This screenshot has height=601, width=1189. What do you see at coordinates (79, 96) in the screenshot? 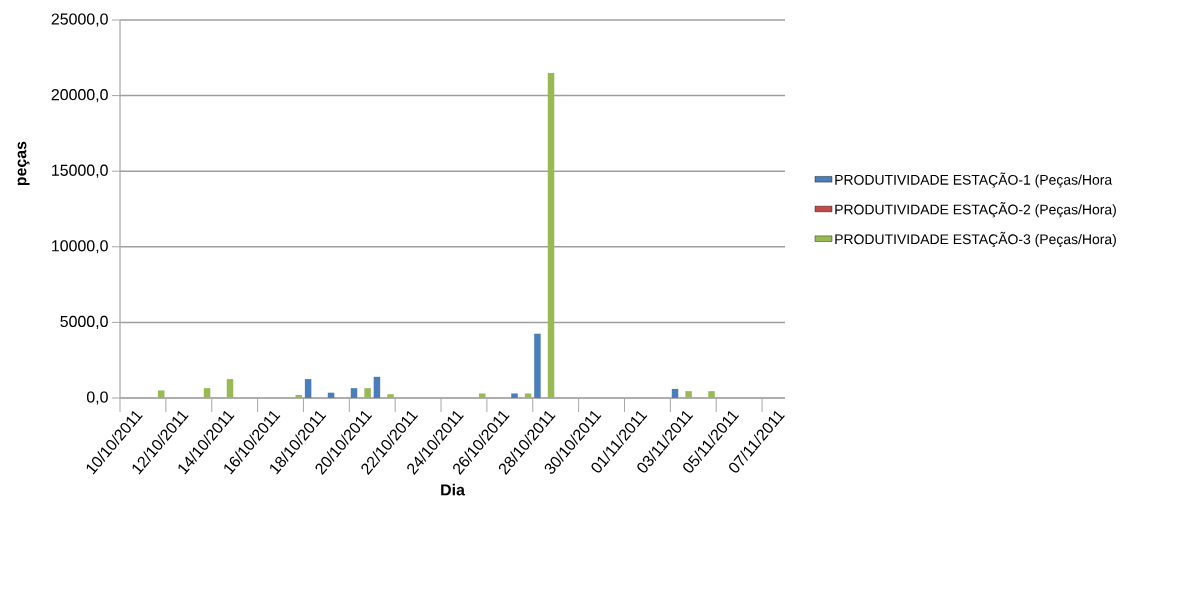
I see `y-tick-label: 20000,0` at bounding box center [79, 96].